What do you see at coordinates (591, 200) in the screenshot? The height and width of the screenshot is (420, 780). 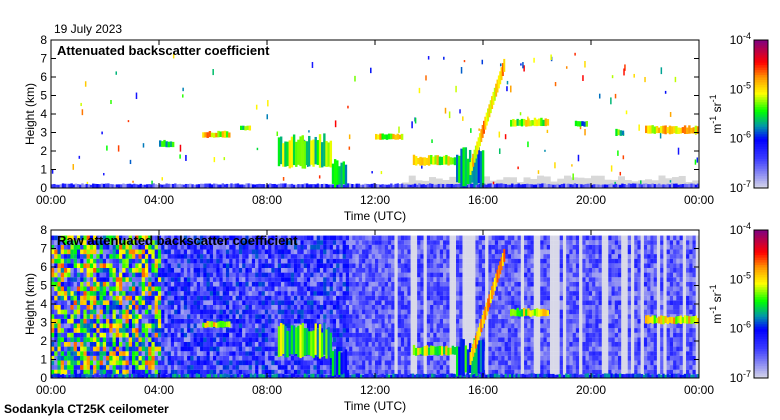 I see `x-tick-label: 20:00` at bounding box center [591, 200].